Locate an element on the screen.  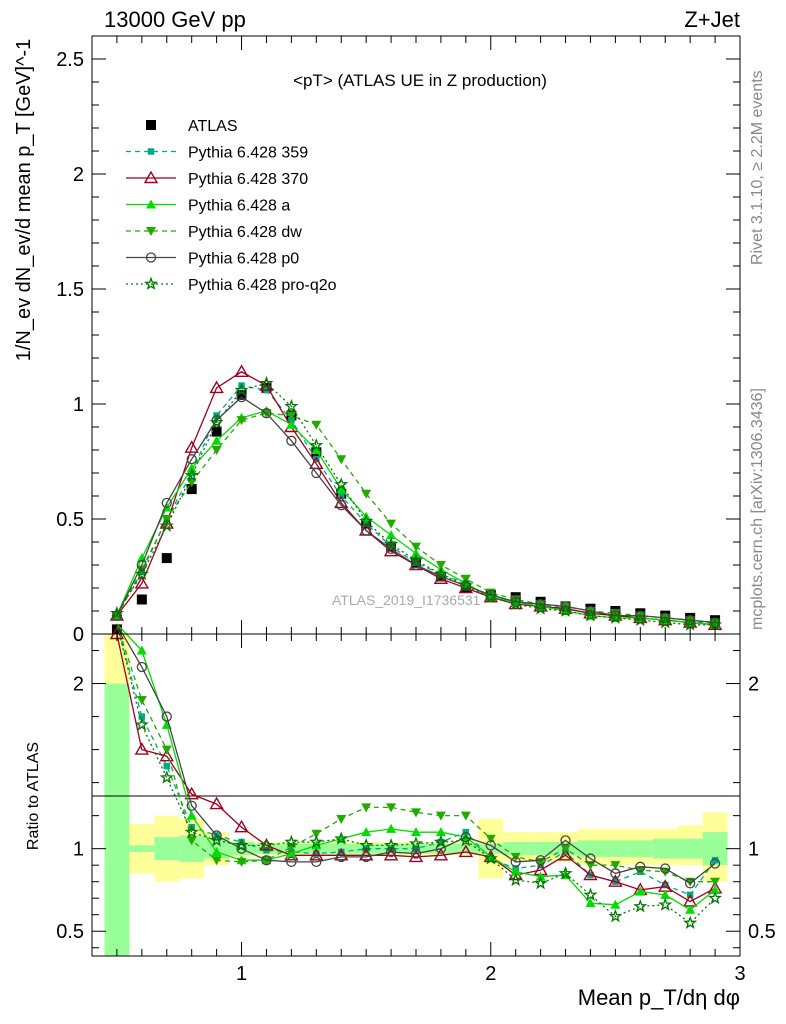
ratio-xtick-label-2: 3 is located at coordinates (739, 974).